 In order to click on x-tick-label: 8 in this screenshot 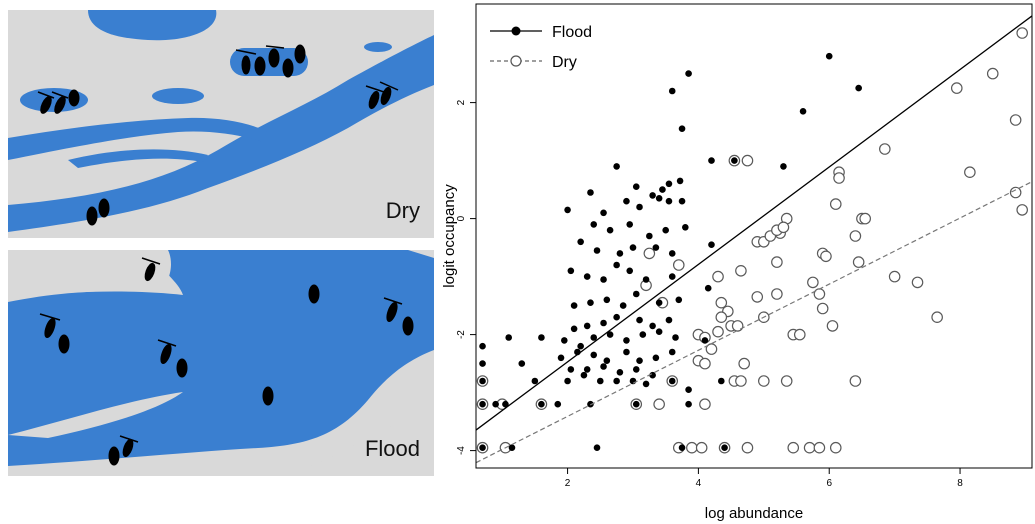, I will do `click(960, 483)`.